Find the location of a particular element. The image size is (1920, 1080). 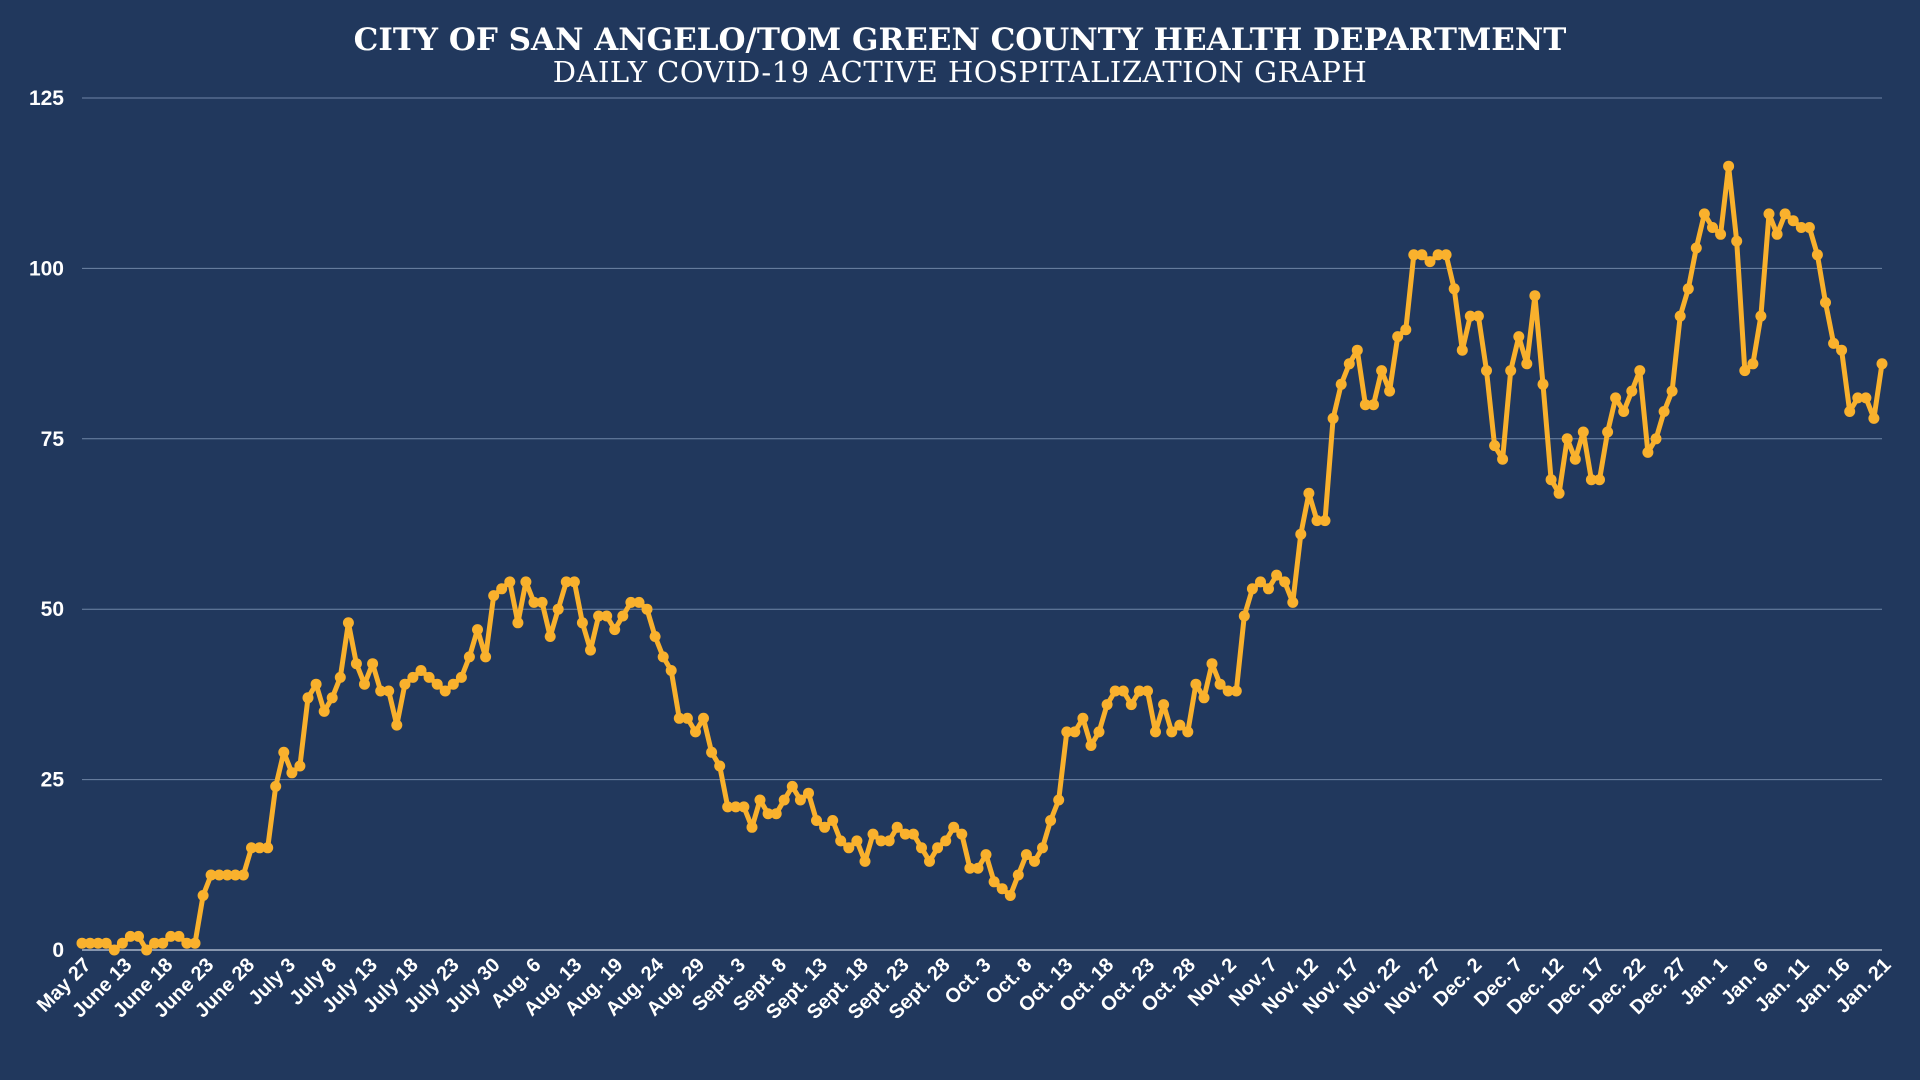

y-tick-label: 25 is located at coordinates (53, 780).